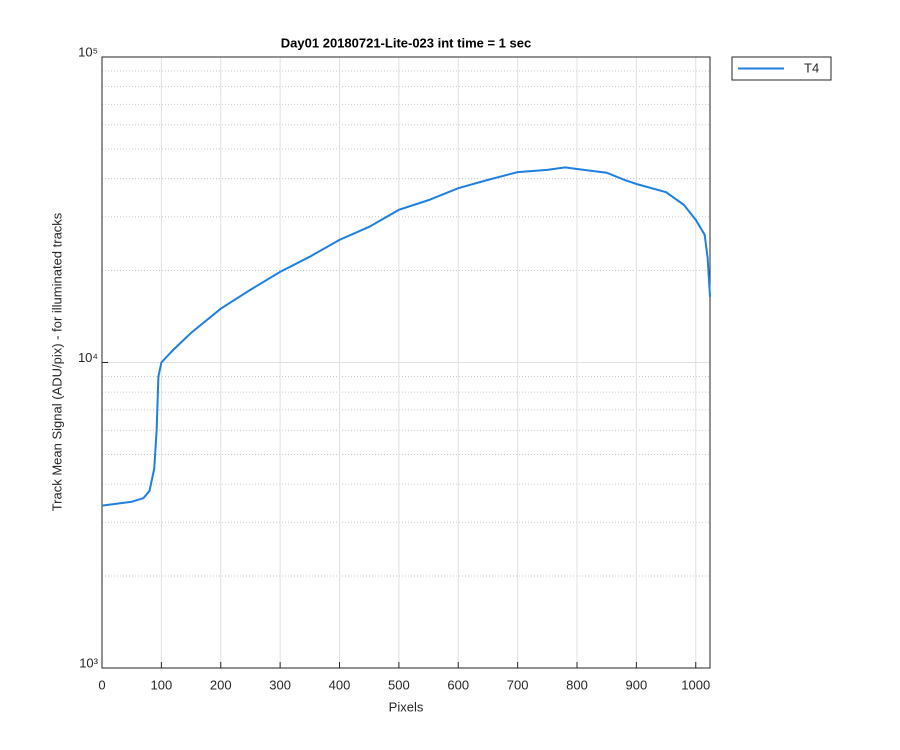 The height and width of the screenshot is (750, 900). What do you see at coordinates (518, 684) in the screenshot?
I see `x-tick-label: 700` at bounding box center [518, 684].